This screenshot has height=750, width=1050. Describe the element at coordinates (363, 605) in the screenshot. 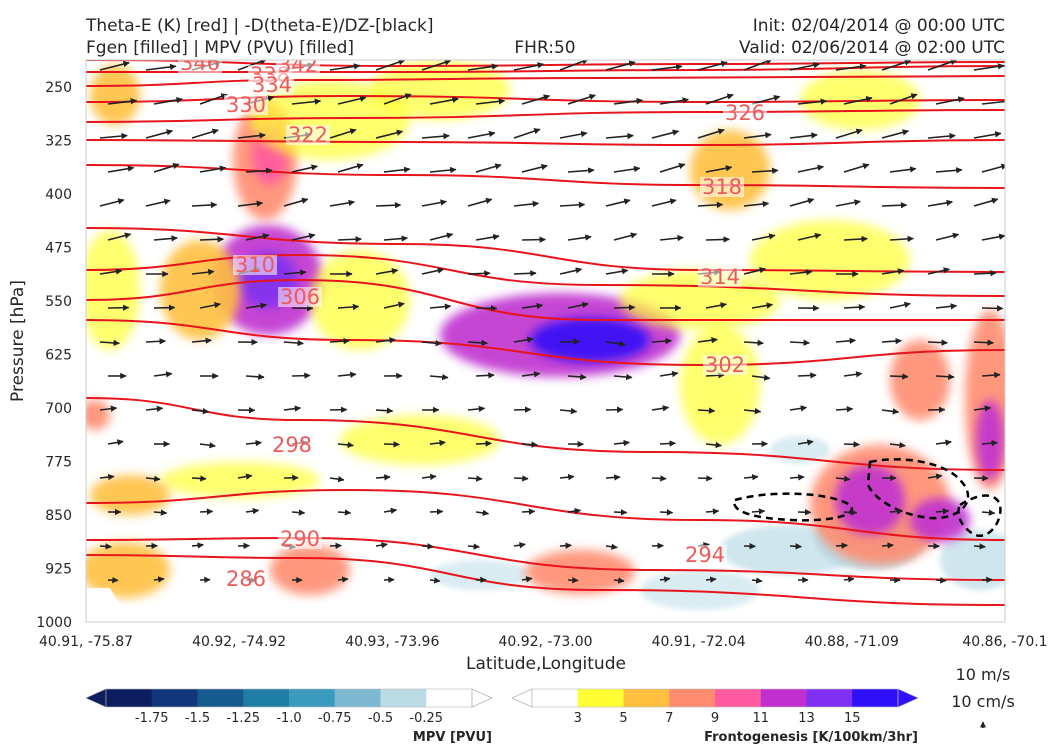

I see `terrain-mask` at that location.